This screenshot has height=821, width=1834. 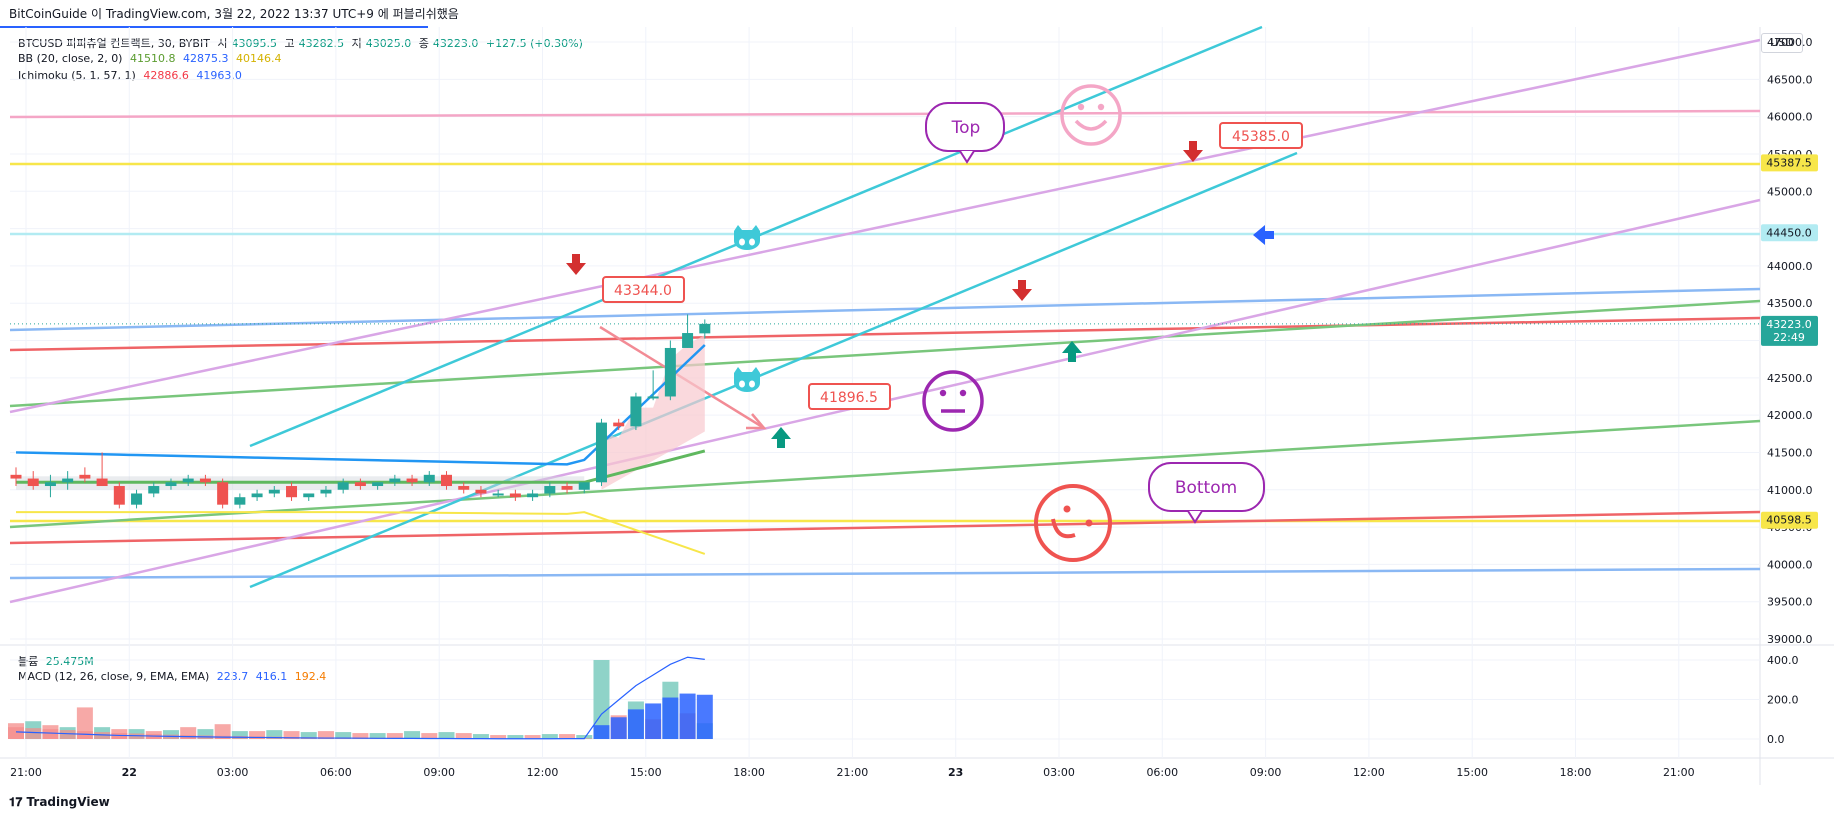 What do you see at coordinates (271, 676) in the screenshot?
I see `legend-macd-line: 416.1` at bounding box center [271, 676].